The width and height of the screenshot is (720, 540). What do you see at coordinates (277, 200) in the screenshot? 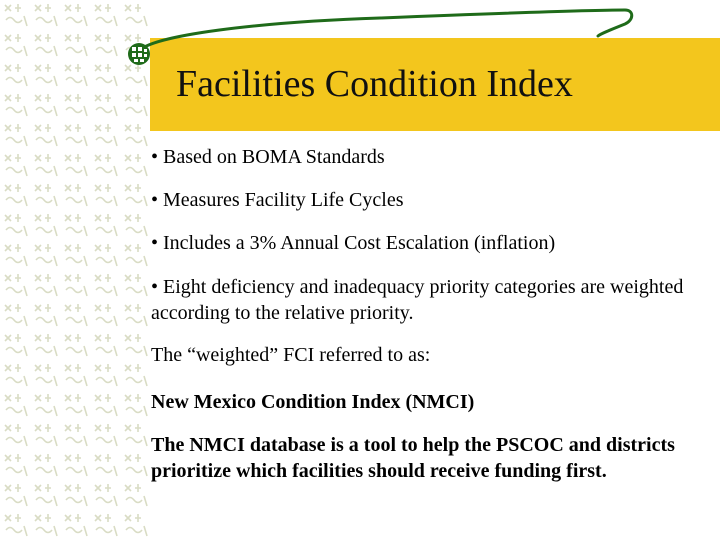
I see `bullet-item: • Measures Facility Life Cycles` at bounding box center [277, 200].